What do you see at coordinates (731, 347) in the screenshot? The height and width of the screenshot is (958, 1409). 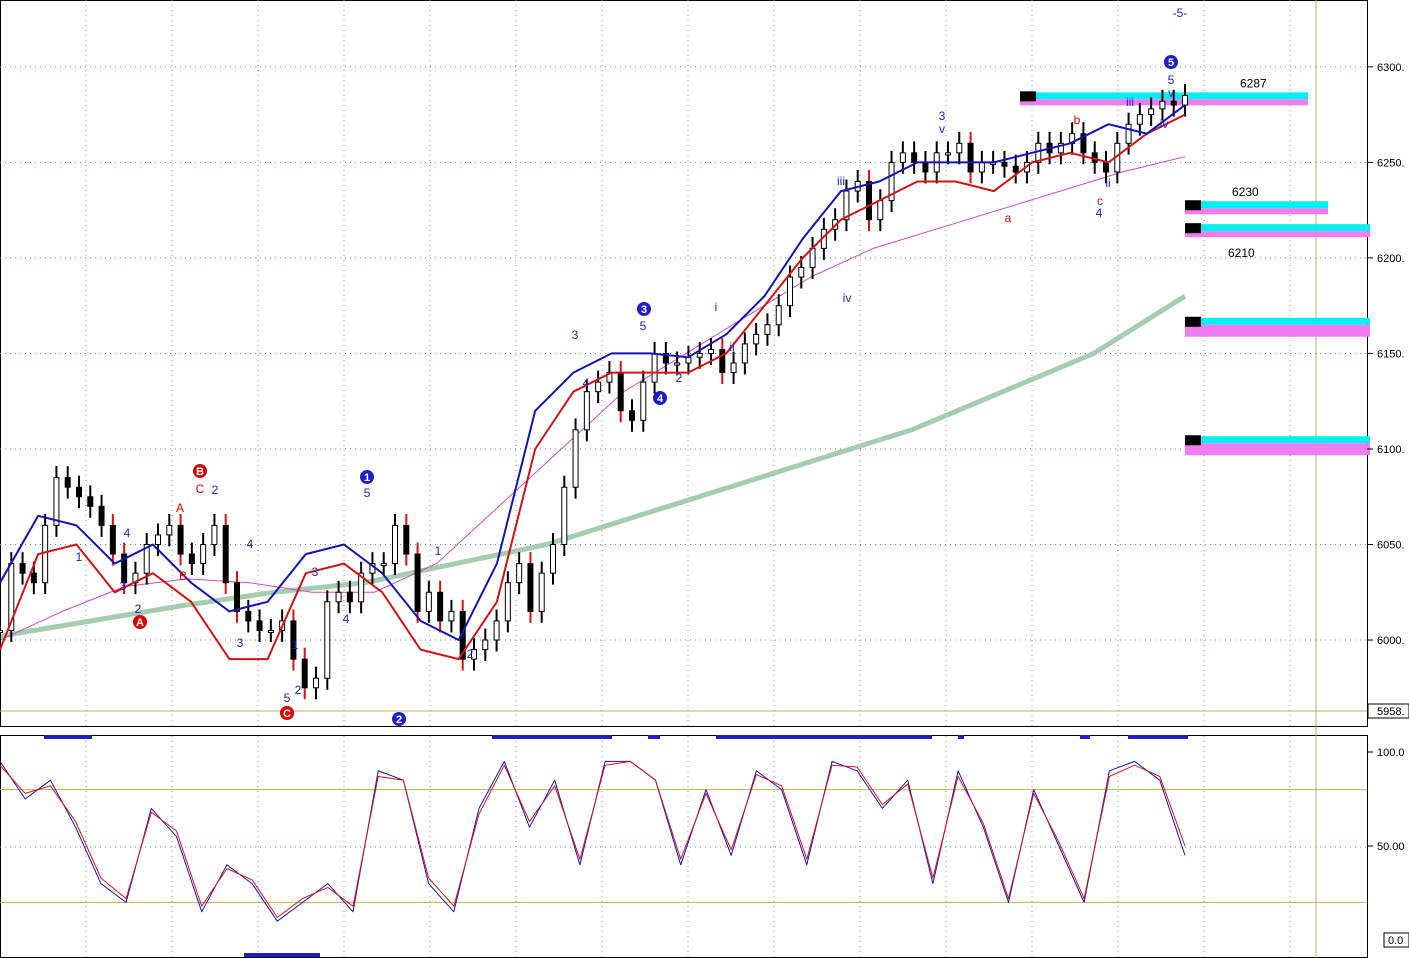 I see `wave-label: ii` at bounding box center [731, 347].